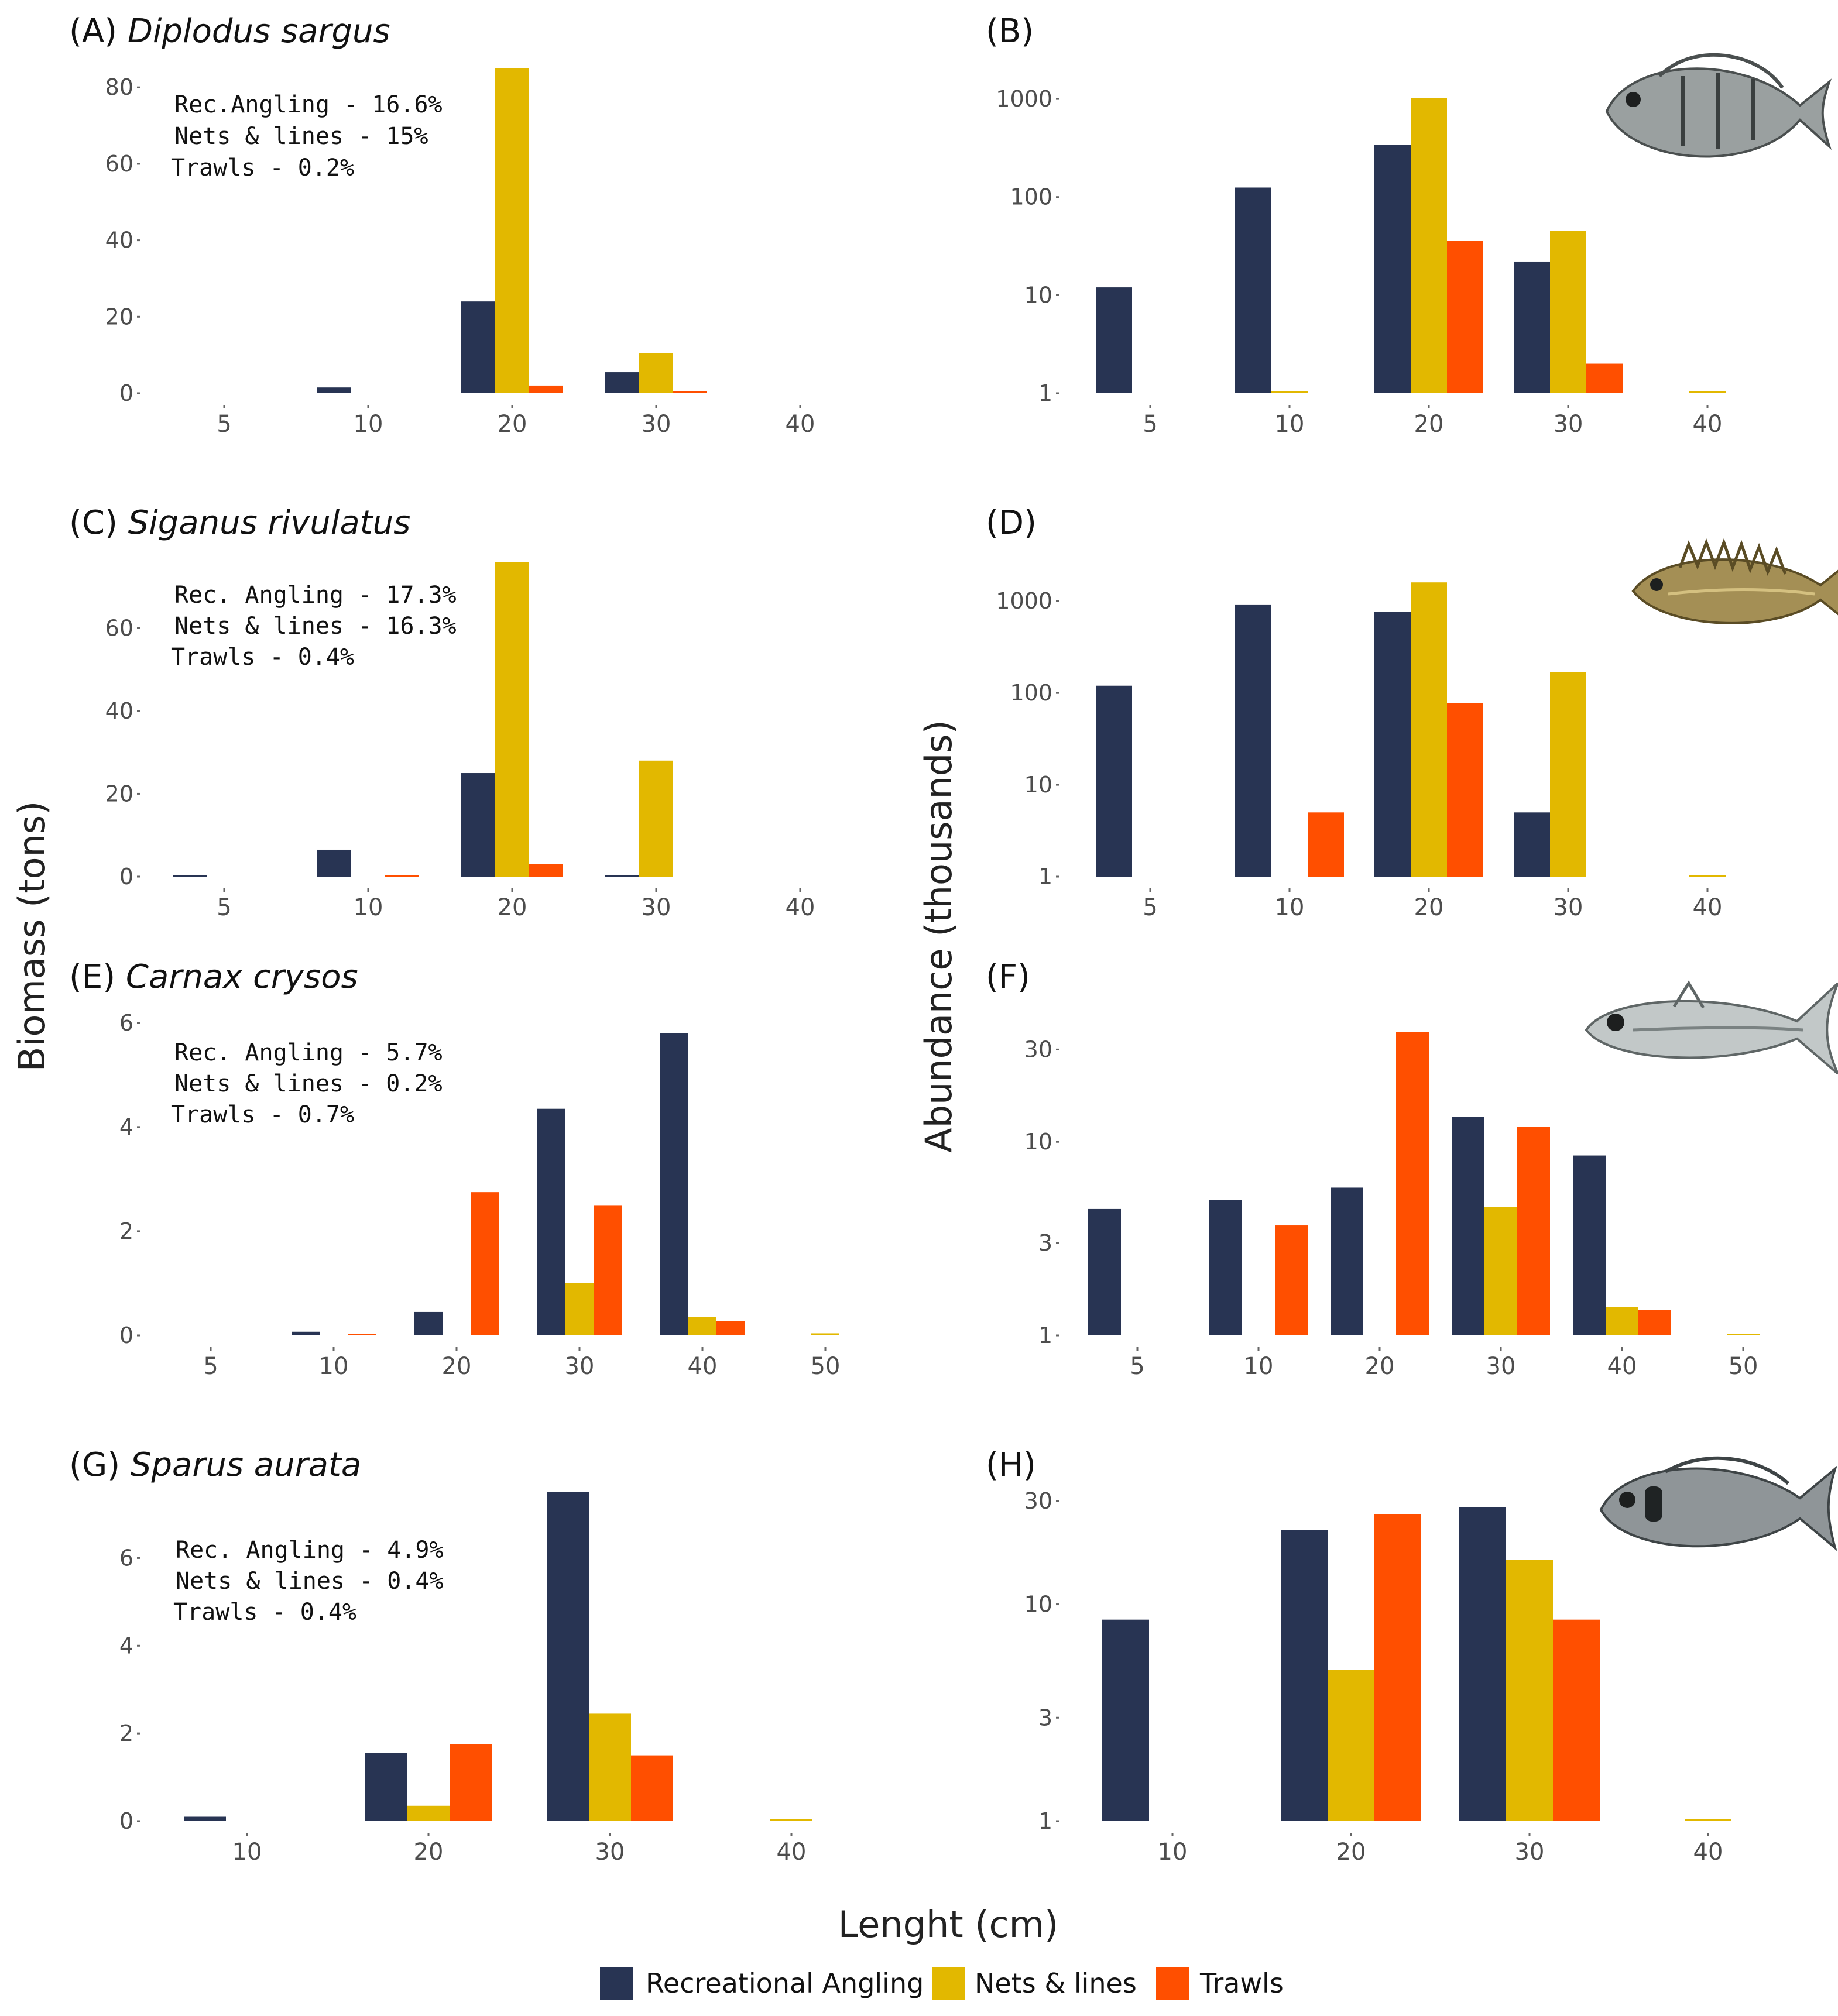  What do you see at coordinates (616, 1983) in the screenshot?
I see `legend-swatch-recreational-angling` at bounding box center [616, 1983].